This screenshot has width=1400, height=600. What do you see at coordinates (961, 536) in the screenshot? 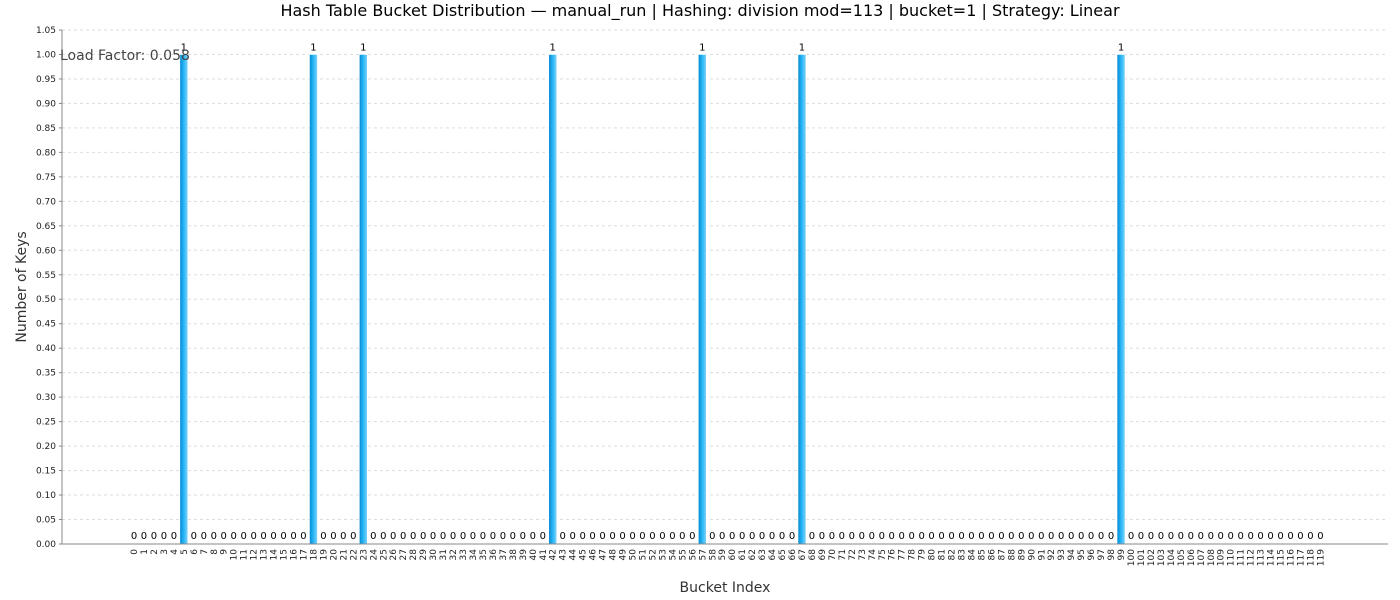
I see `value-label-83: 0` at bounding box center [961, 536].